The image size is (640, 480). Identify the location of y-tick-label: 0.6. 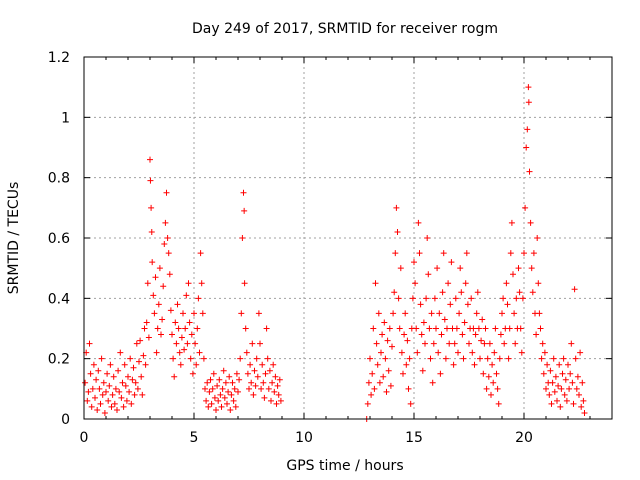
(59, 239).